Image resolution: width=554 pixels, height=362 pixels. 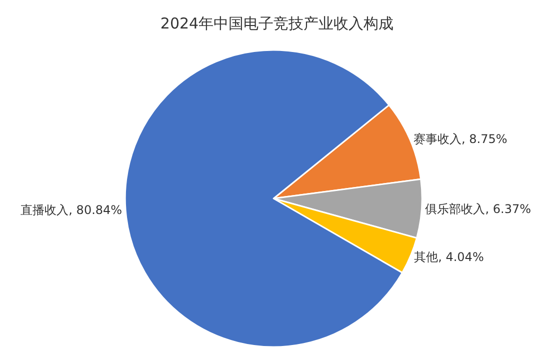 I want to click on slice-label: 俱乐部收入, 6.37%, so click(x=478, y=209).